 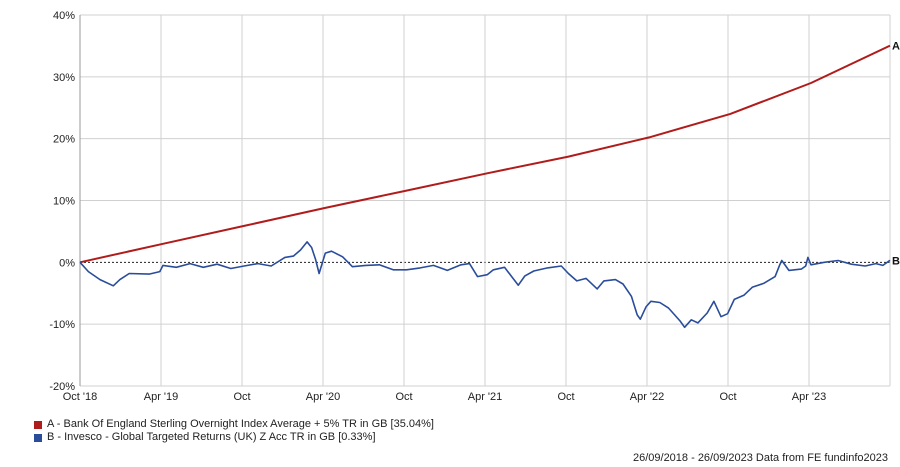 I want to click on y-tick-label: 20%, so click(x=64, y=140).